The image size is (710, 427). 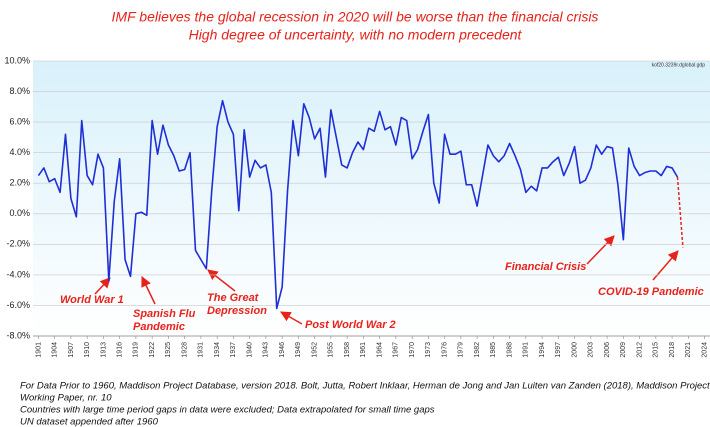 What do you see at coordinates (237, 311) in the screenshot?
I see `annotation: Depression` at bounding box center [237, 311].